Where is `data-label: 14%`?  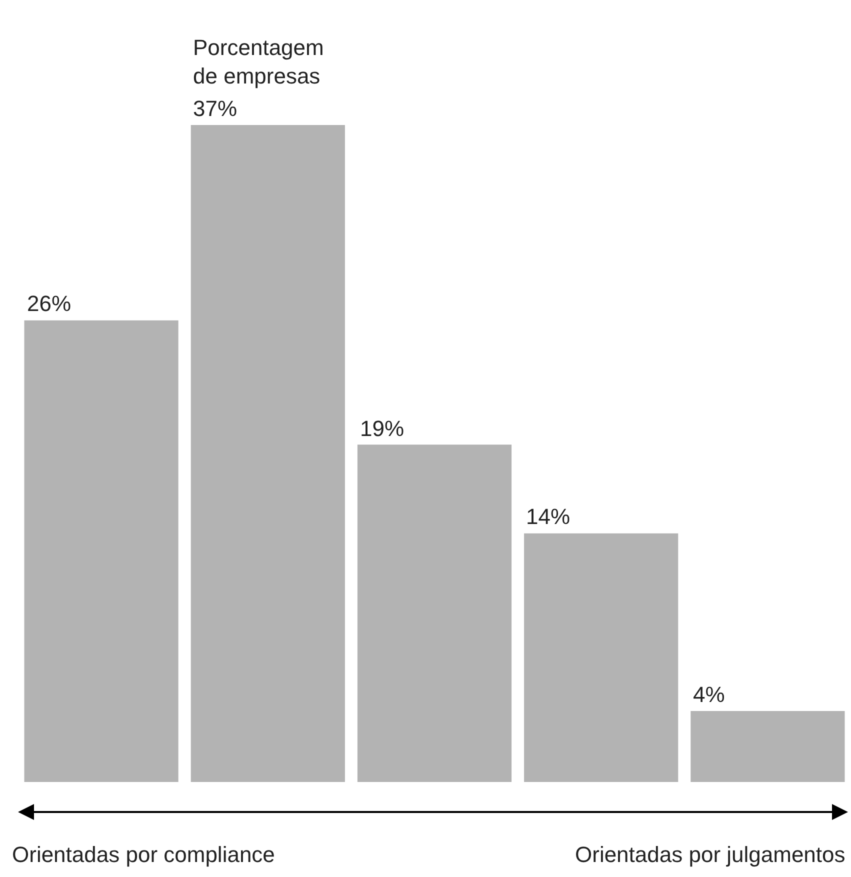
data-label: 14% is located at coordinates (548, 516).